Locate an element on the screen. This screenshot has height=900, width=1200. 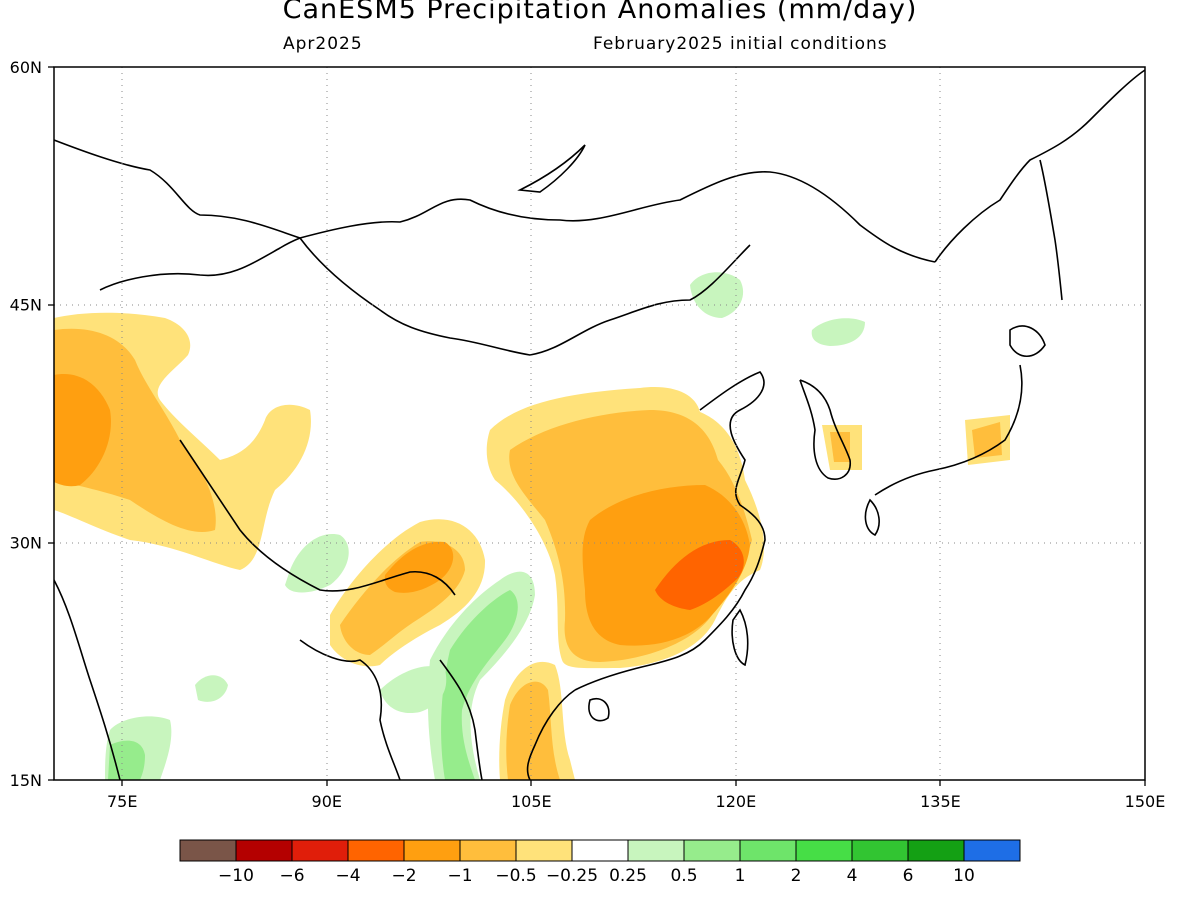
longitude-labels: 75E 90E 105E 120E 135E 150E is located at coordinates (636, 801).